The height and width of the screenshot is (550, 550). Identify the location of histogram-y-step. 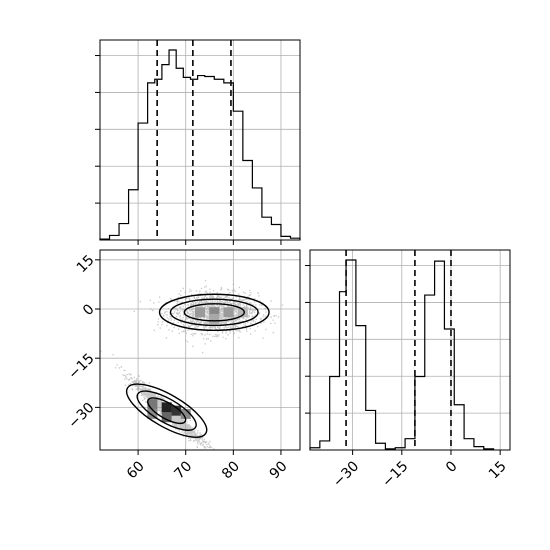
(402, 354).